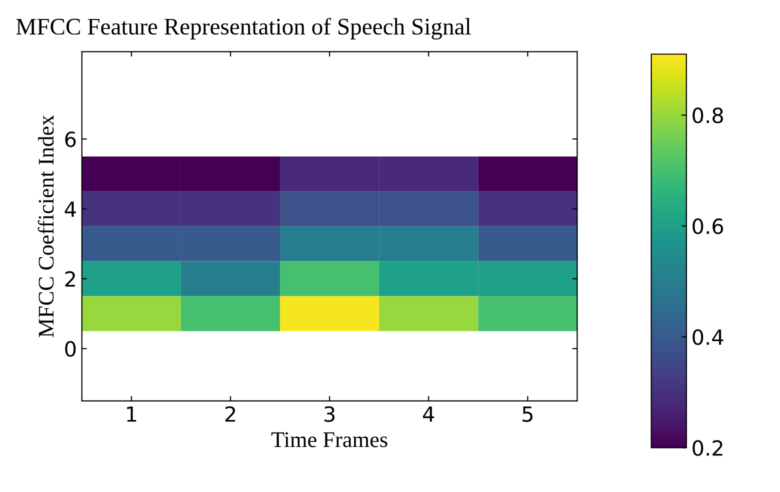 Image resolution: width=780 pixels, height=492 pixels. Describe the element at coordinates (46, 226) in the screenshot. I see `y-axis-title: MFCC Coefficient Index` at that location.